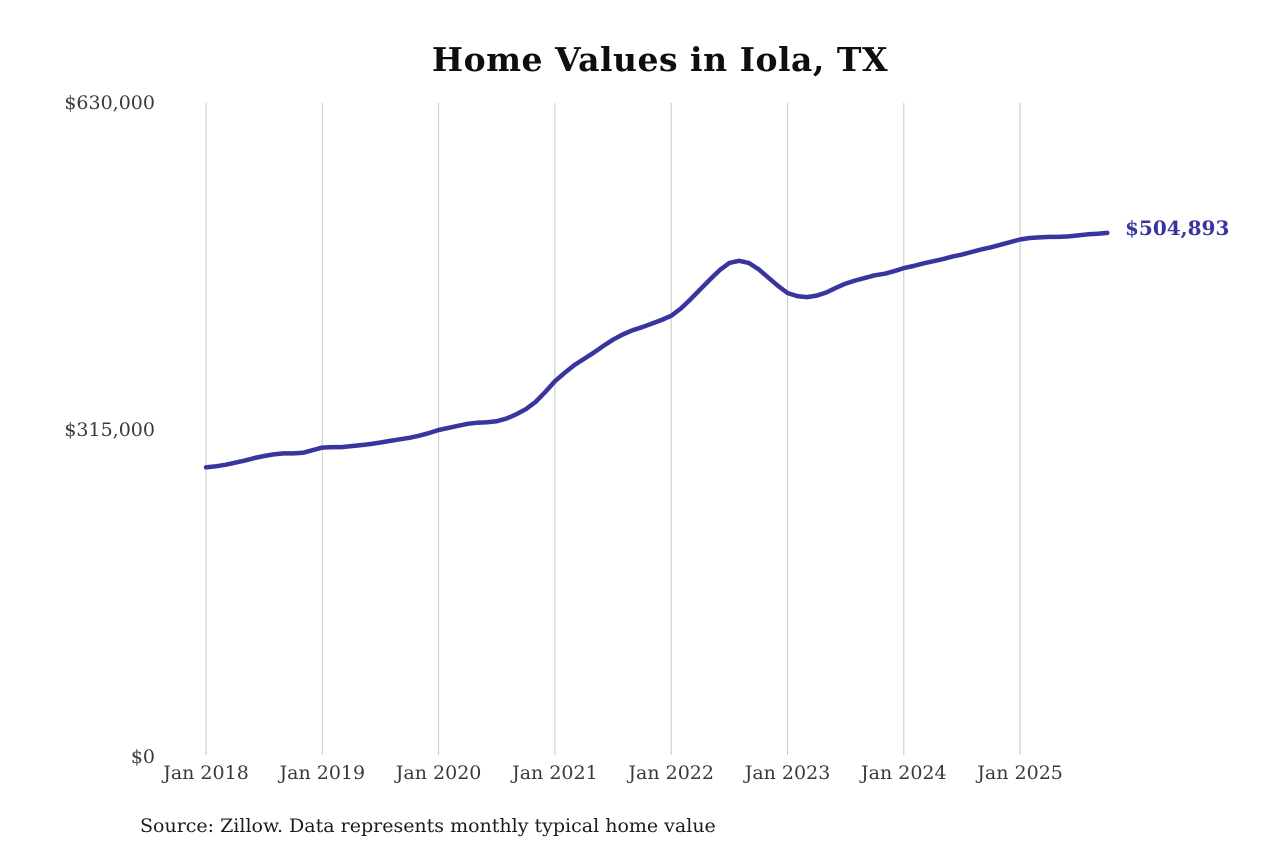  I want to click on y-axis-label: $630,000, so click(109, 103).